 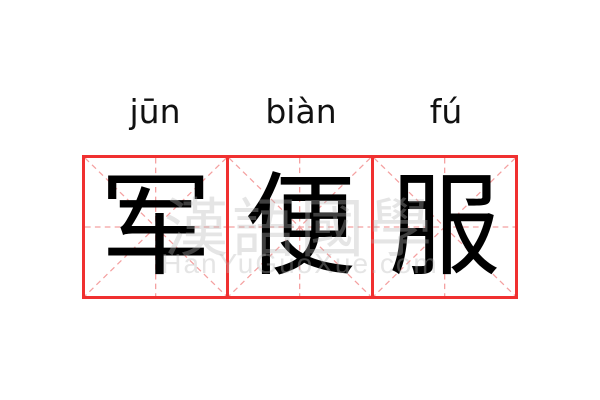 I want to click on grid-cell-1: 军, so click(x=156, y=227).